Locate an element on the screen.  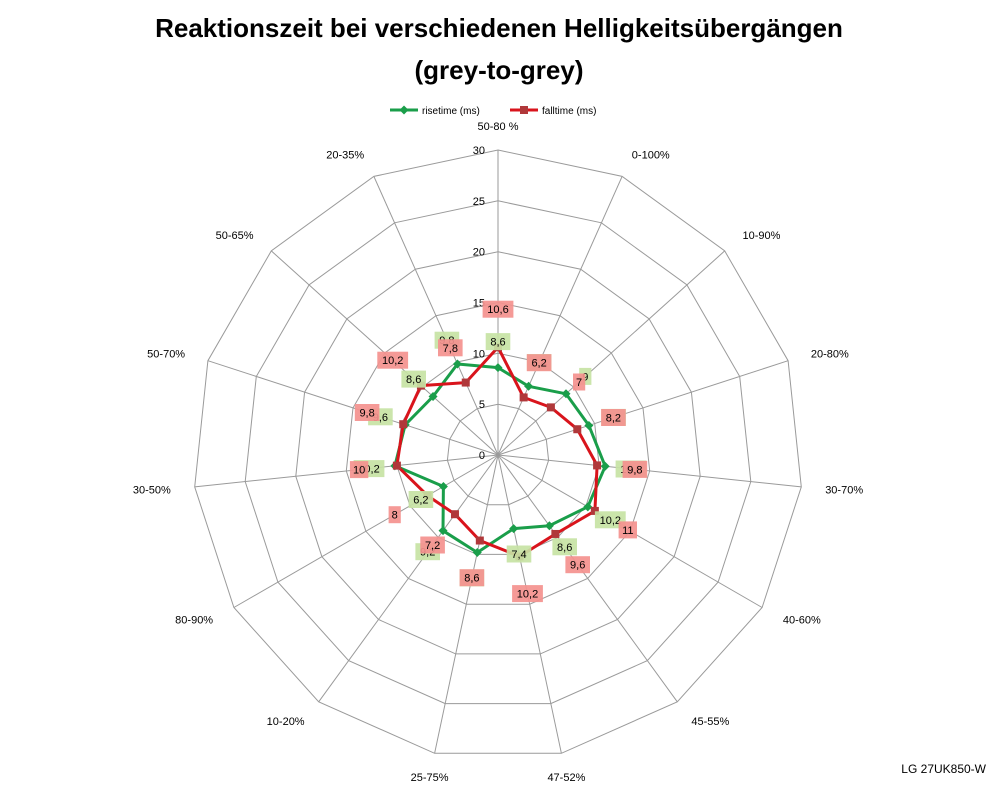
category-label: 25-75% is located at coordinates (430, 778).